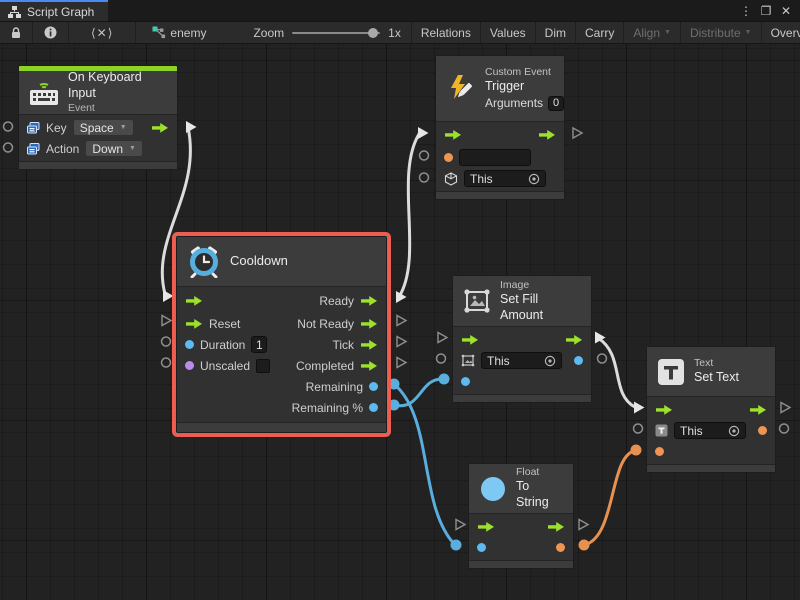 This screenshot has width=800, height=600. What do you see at coordinates (103, 127) in the screenshot?
I see `key-dropdown: Space ▼` at bounding box center [103, 127].